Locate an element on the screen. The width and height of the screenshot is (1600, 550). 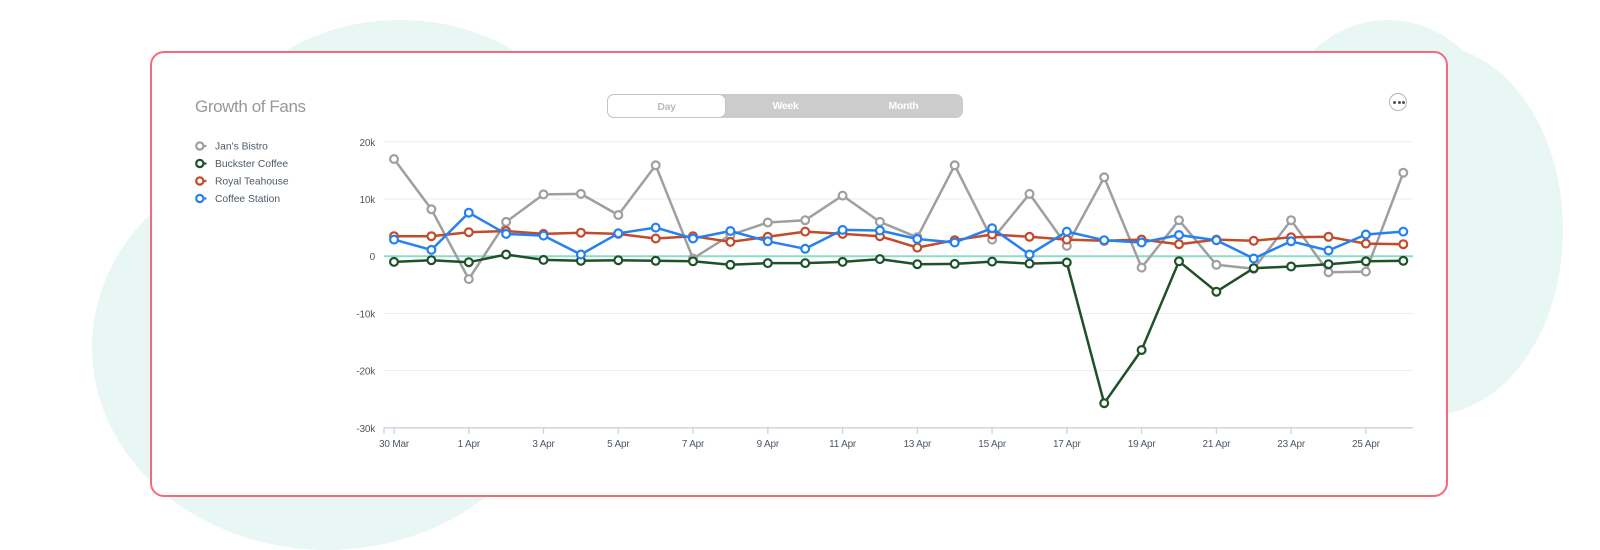
svg-text: 5 Apr is located at coordinates (618, 444).